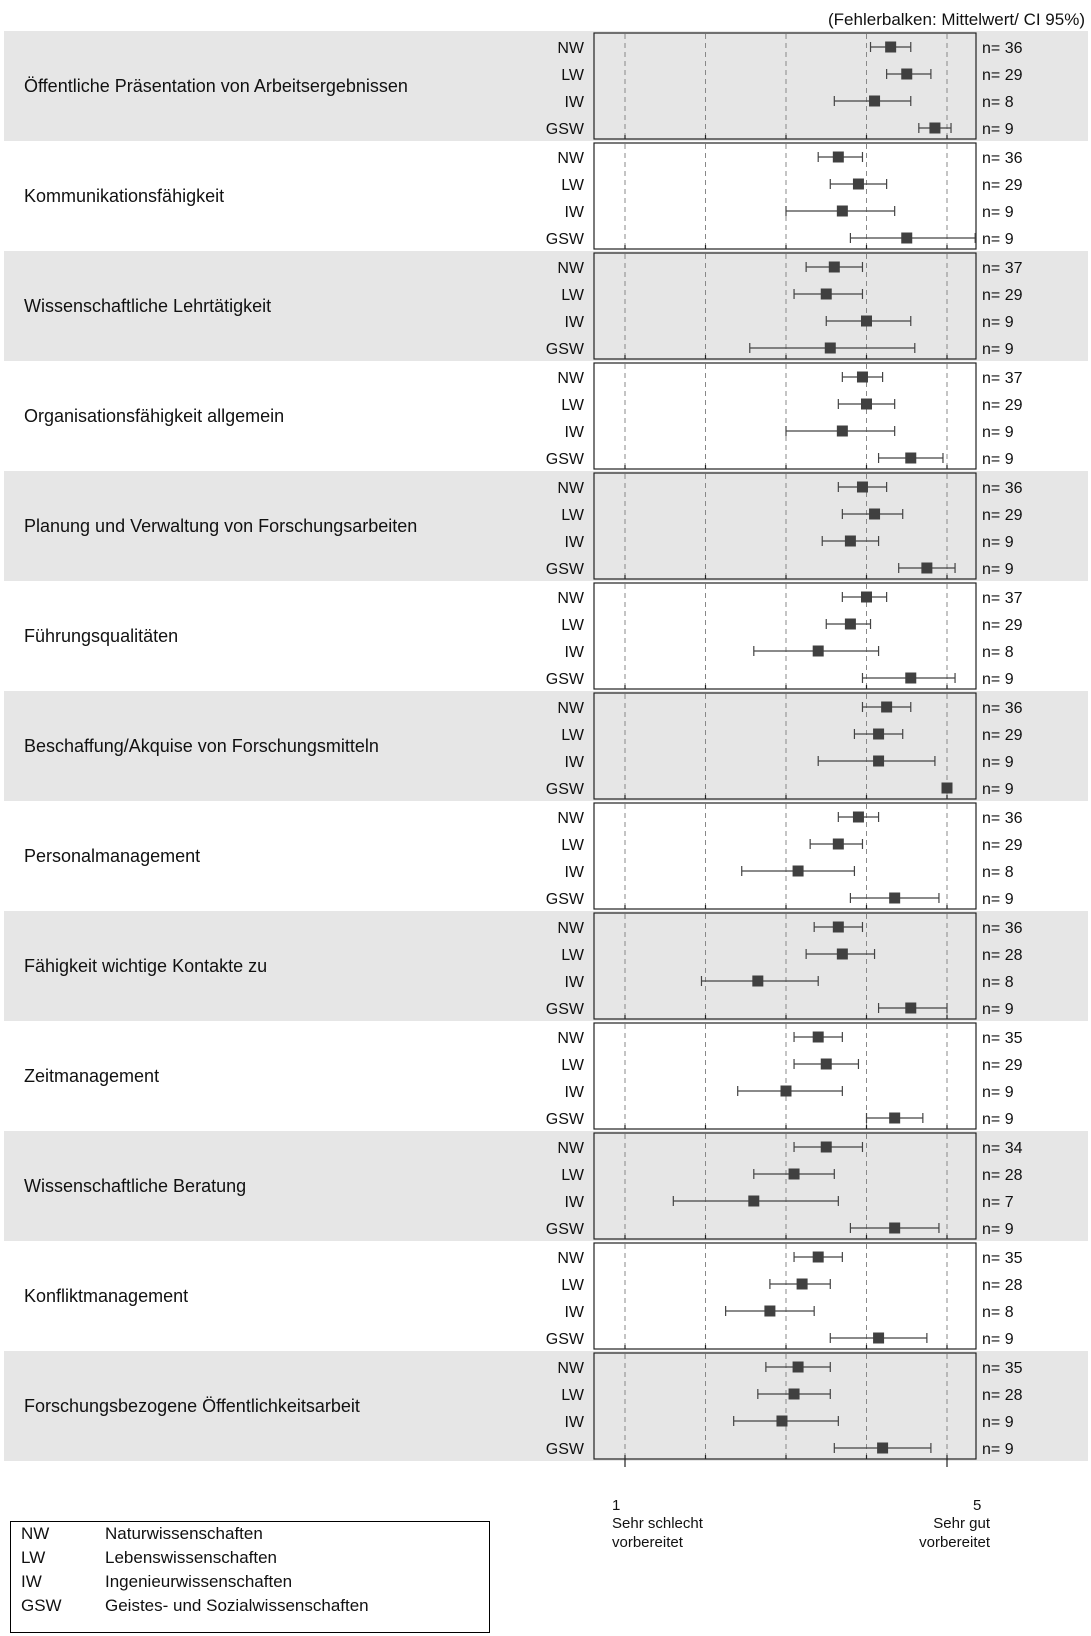 The width and height of the screenshot is (1091, 1636). I want to click on item-label: Personalmanagement, so click(112, 856).